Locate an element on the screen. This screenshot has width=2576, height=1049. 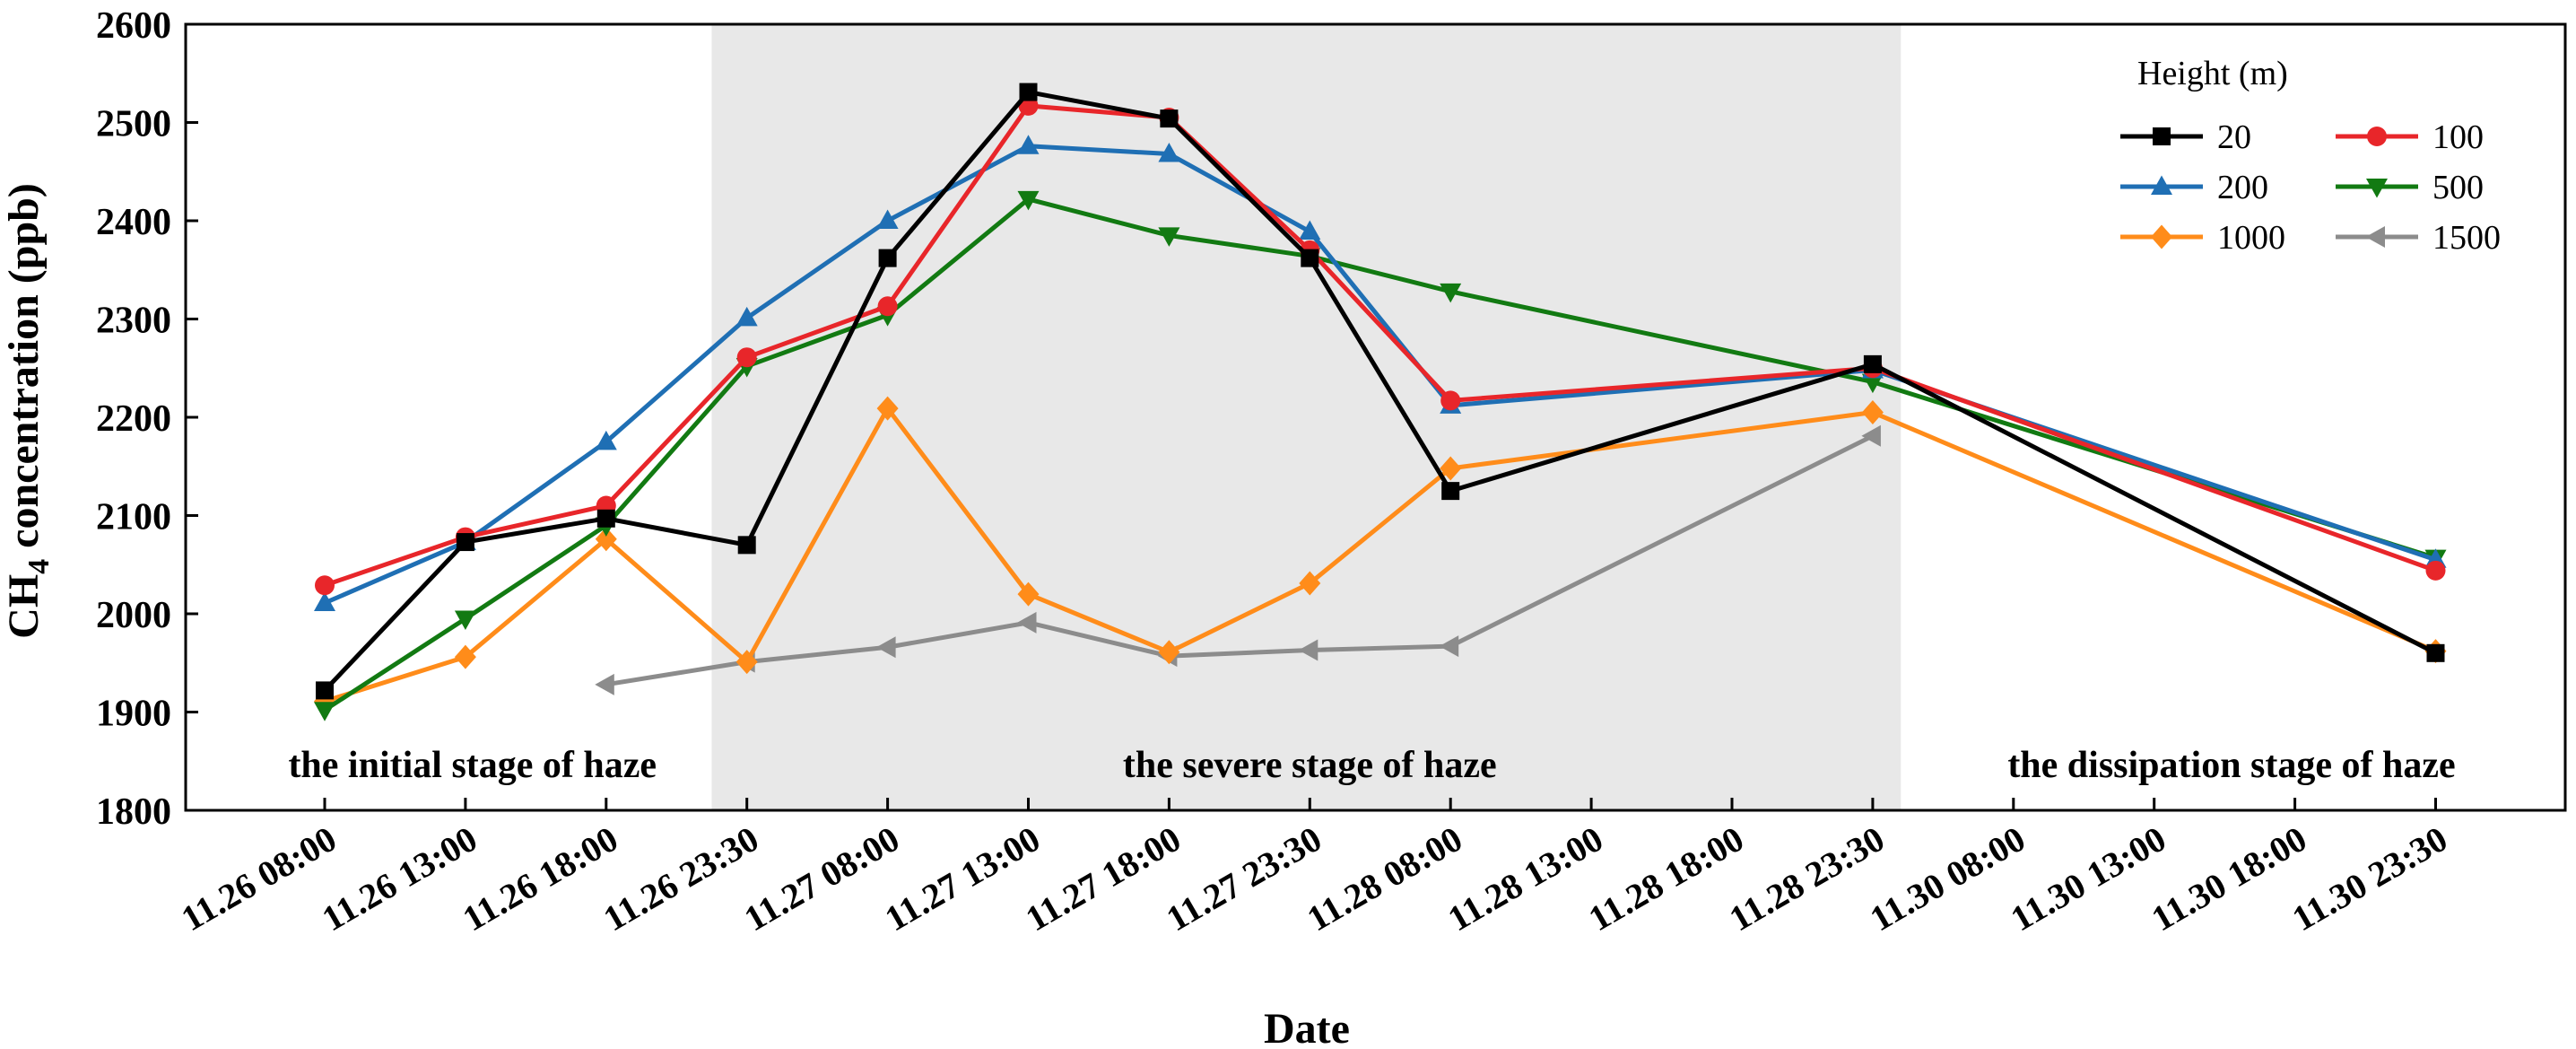
y-tick-label: 2000 is located at coordinates (133, 615).